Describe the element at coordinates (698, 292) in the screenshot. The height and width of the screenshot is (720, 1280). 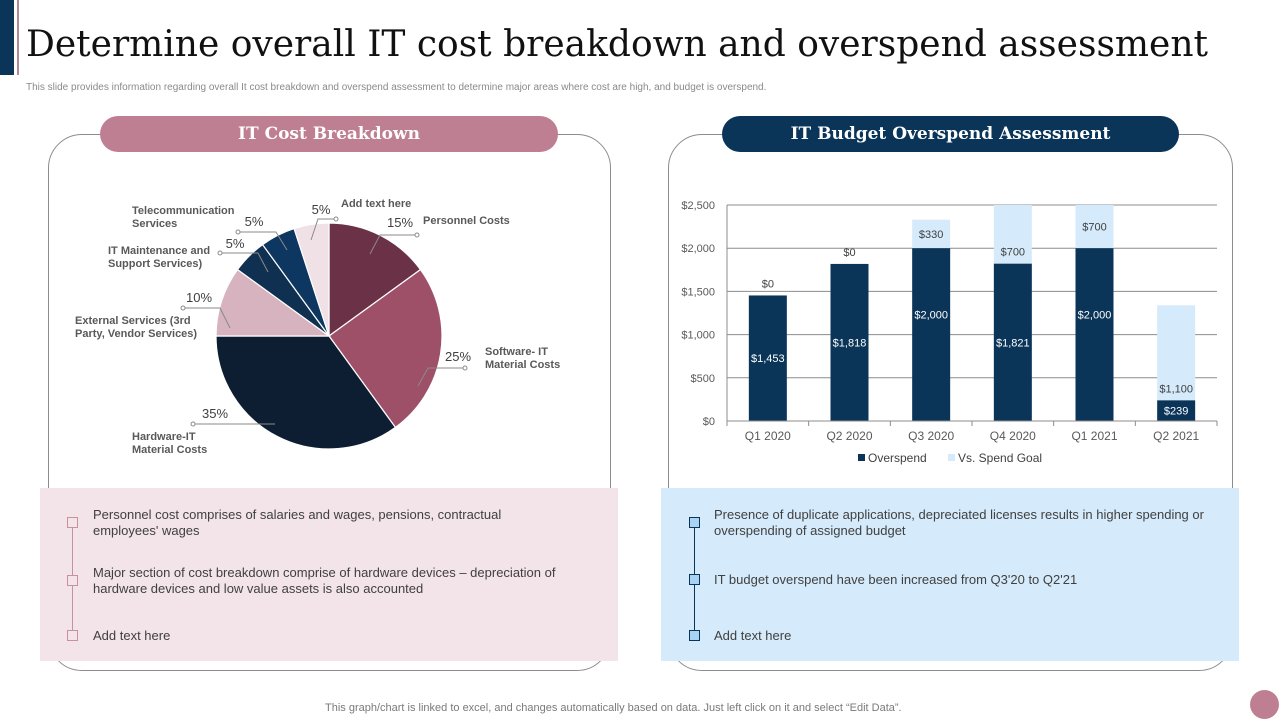
I see `y-tick-label: $1,500` at that location.